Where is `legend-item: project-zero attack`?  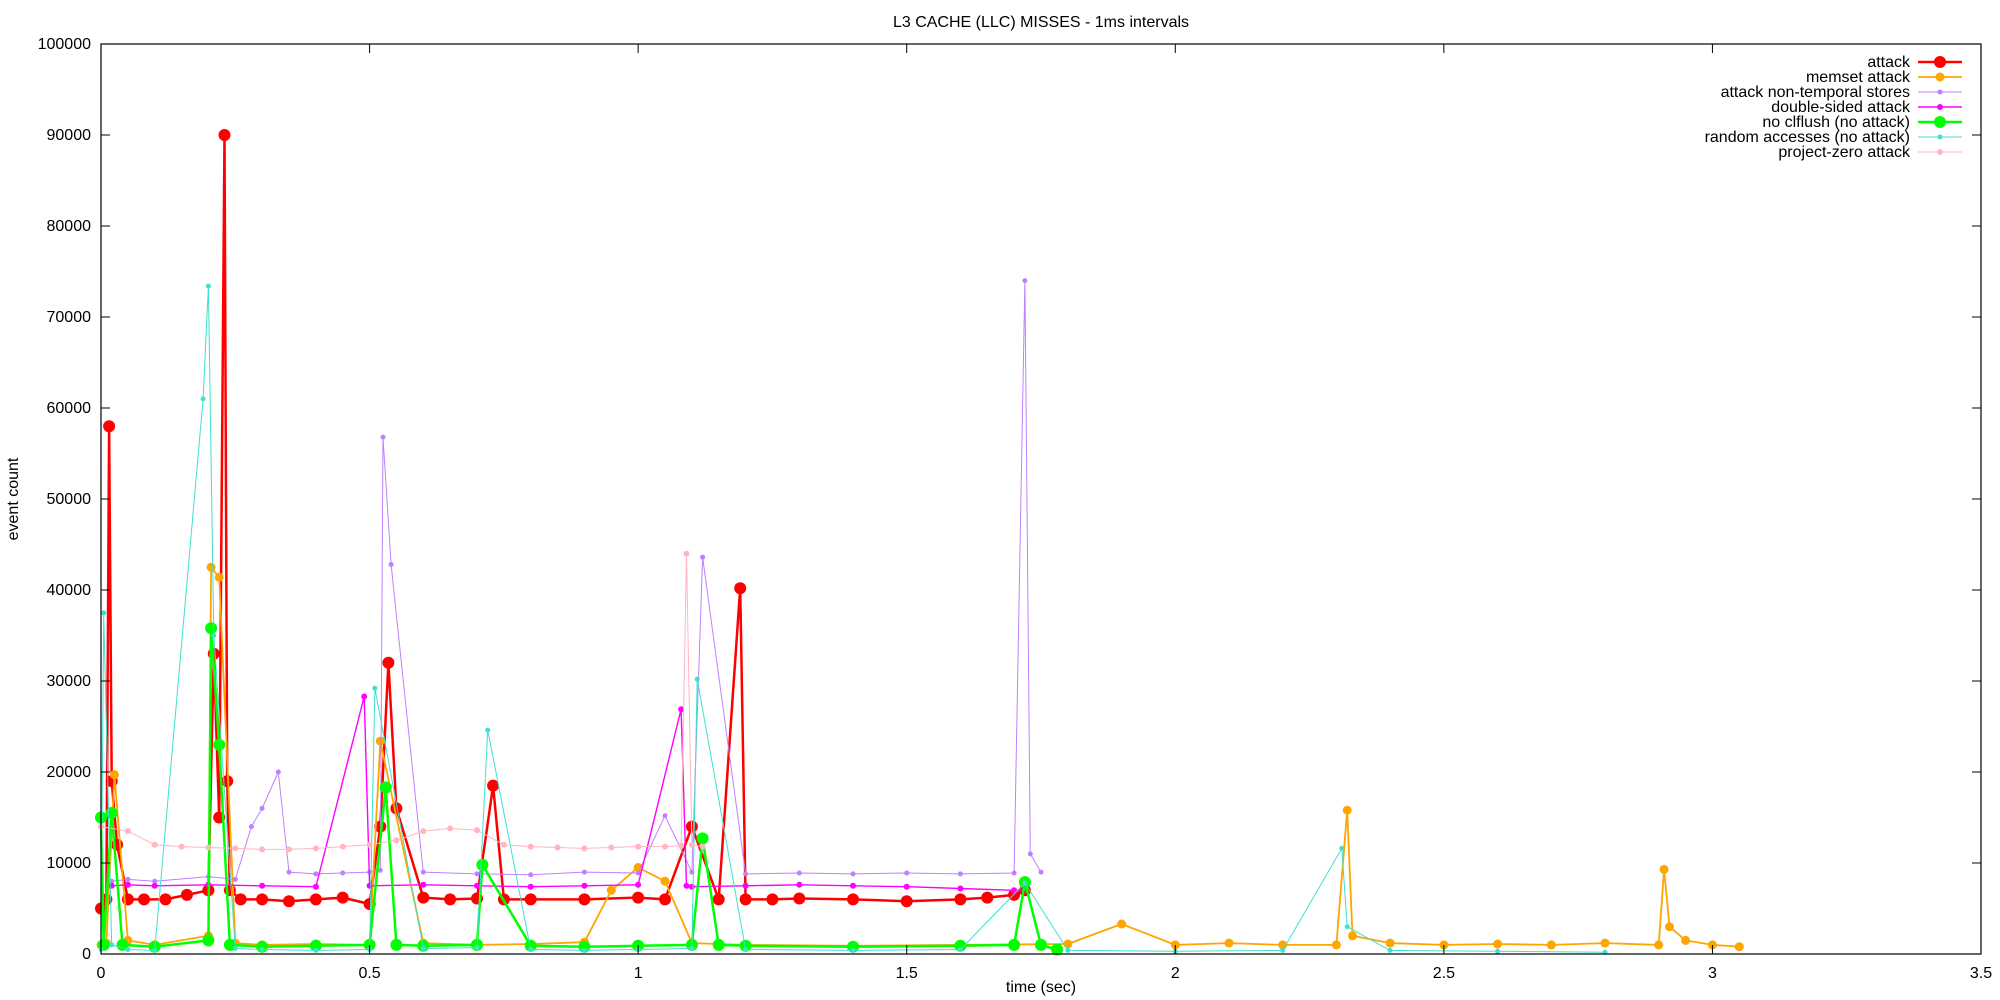
legend-item: project-zero attack is located at coordinates (1870, 152).